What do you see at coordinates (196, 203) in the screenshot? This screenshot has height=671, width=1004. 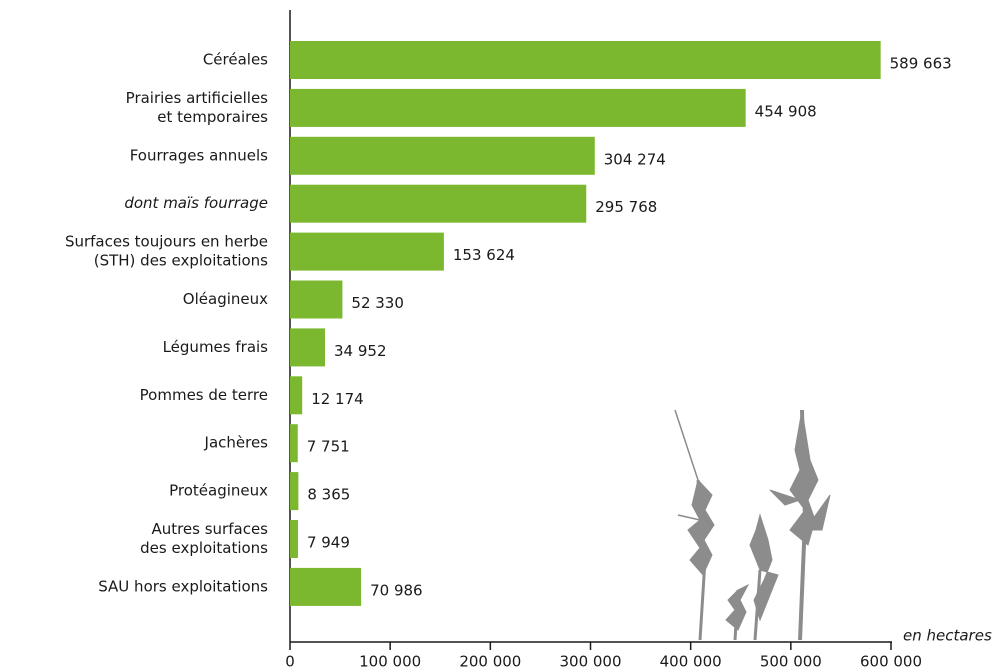 I see `y-tick-label: dont maïs fourrage` at bounding box center [196, 203].